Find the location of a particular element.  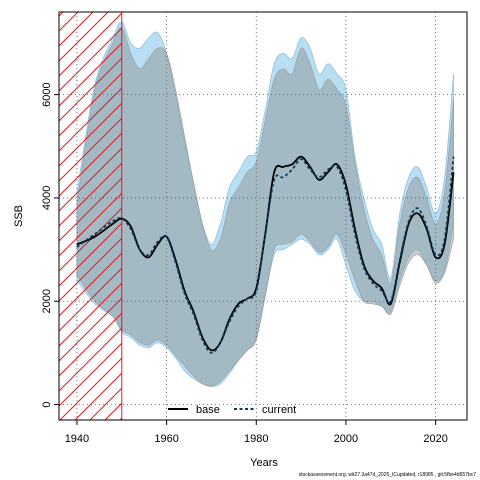

legend: base current is located at coordinates (232, 410).